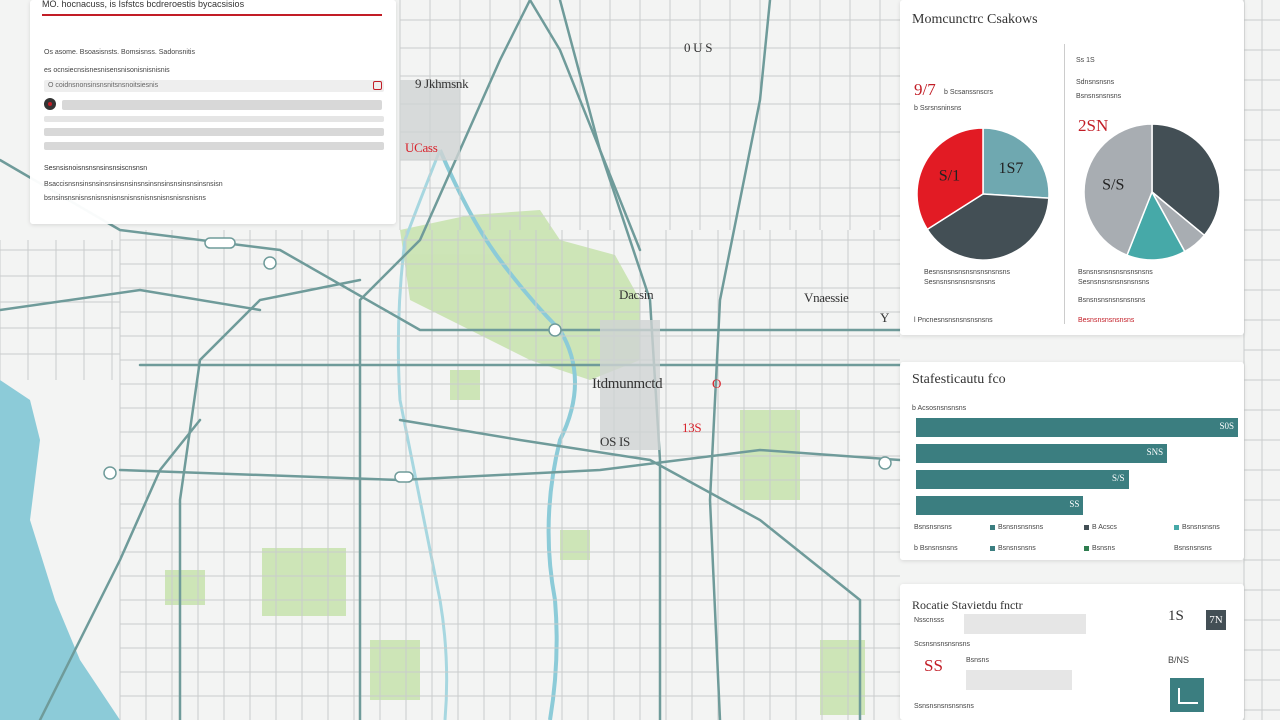 This screenshot has height=720, width=1280. I want to click on pie-chart-right: S/S, so click(1152, 192).